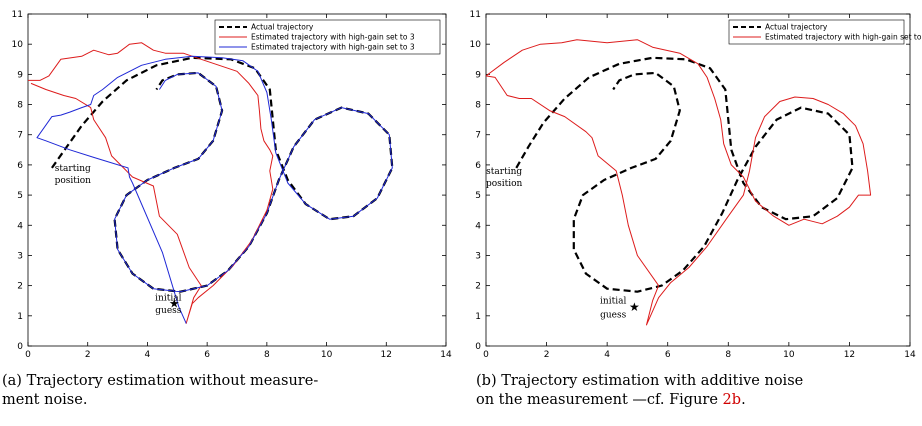 The image size is (922, 426). Describe the element at coordinates (45, 400) in the screenshot. I see `caption-a-line2: ment noise.` at that location.